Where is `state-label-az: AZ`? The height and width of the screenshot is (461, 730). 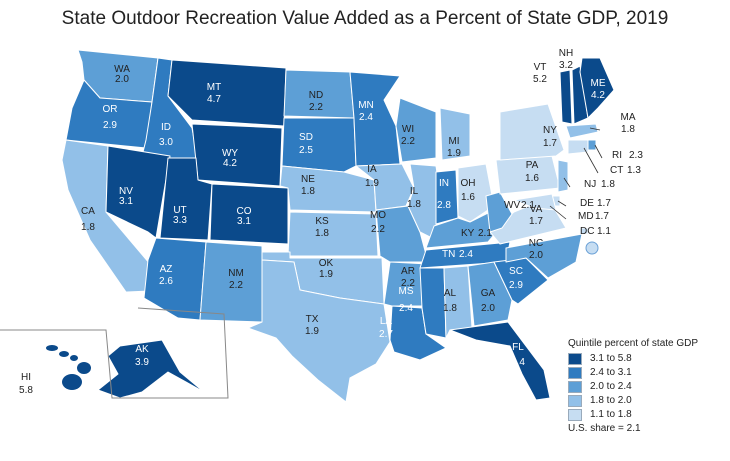 state-label-az: AZ is located at coordinates (166, 269).